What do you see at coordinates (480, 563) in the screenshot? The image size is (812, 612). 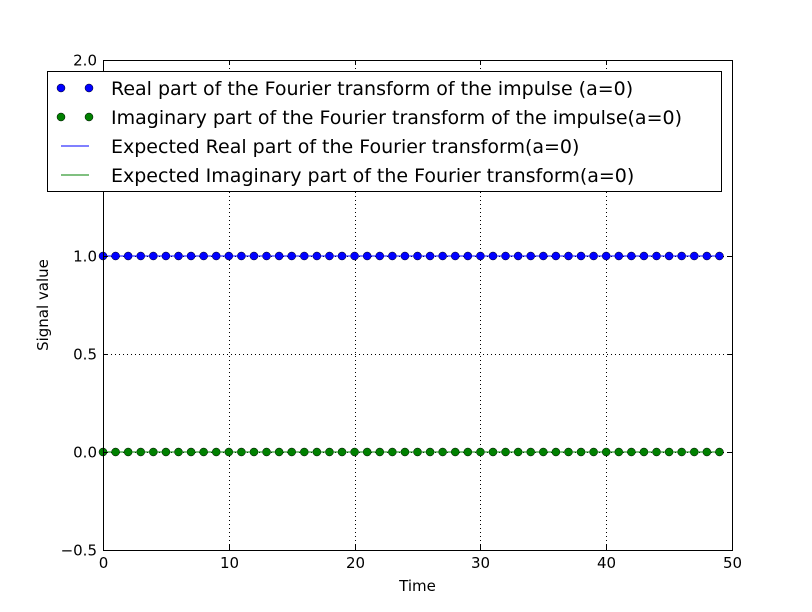 I see `x-tick-label: 30` at bounding box center [480, 563].